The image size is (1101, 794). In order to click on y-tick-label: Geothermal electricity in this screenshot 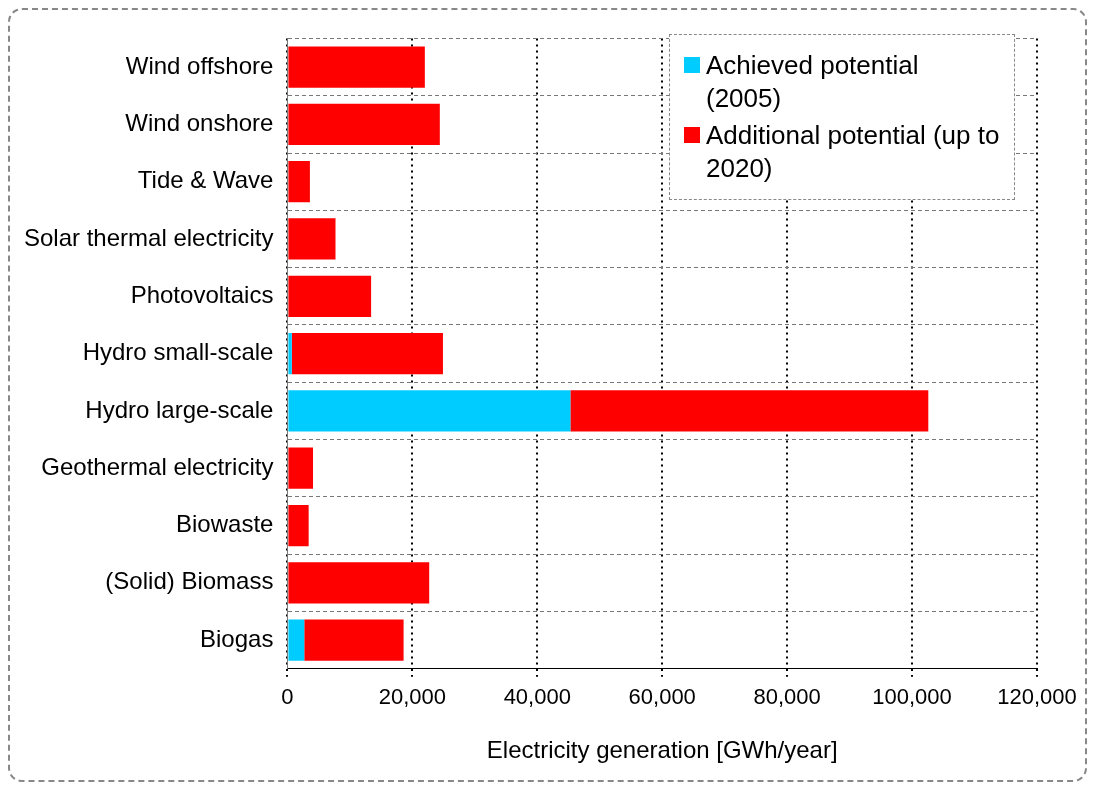, I will do `click(157, 466)`.